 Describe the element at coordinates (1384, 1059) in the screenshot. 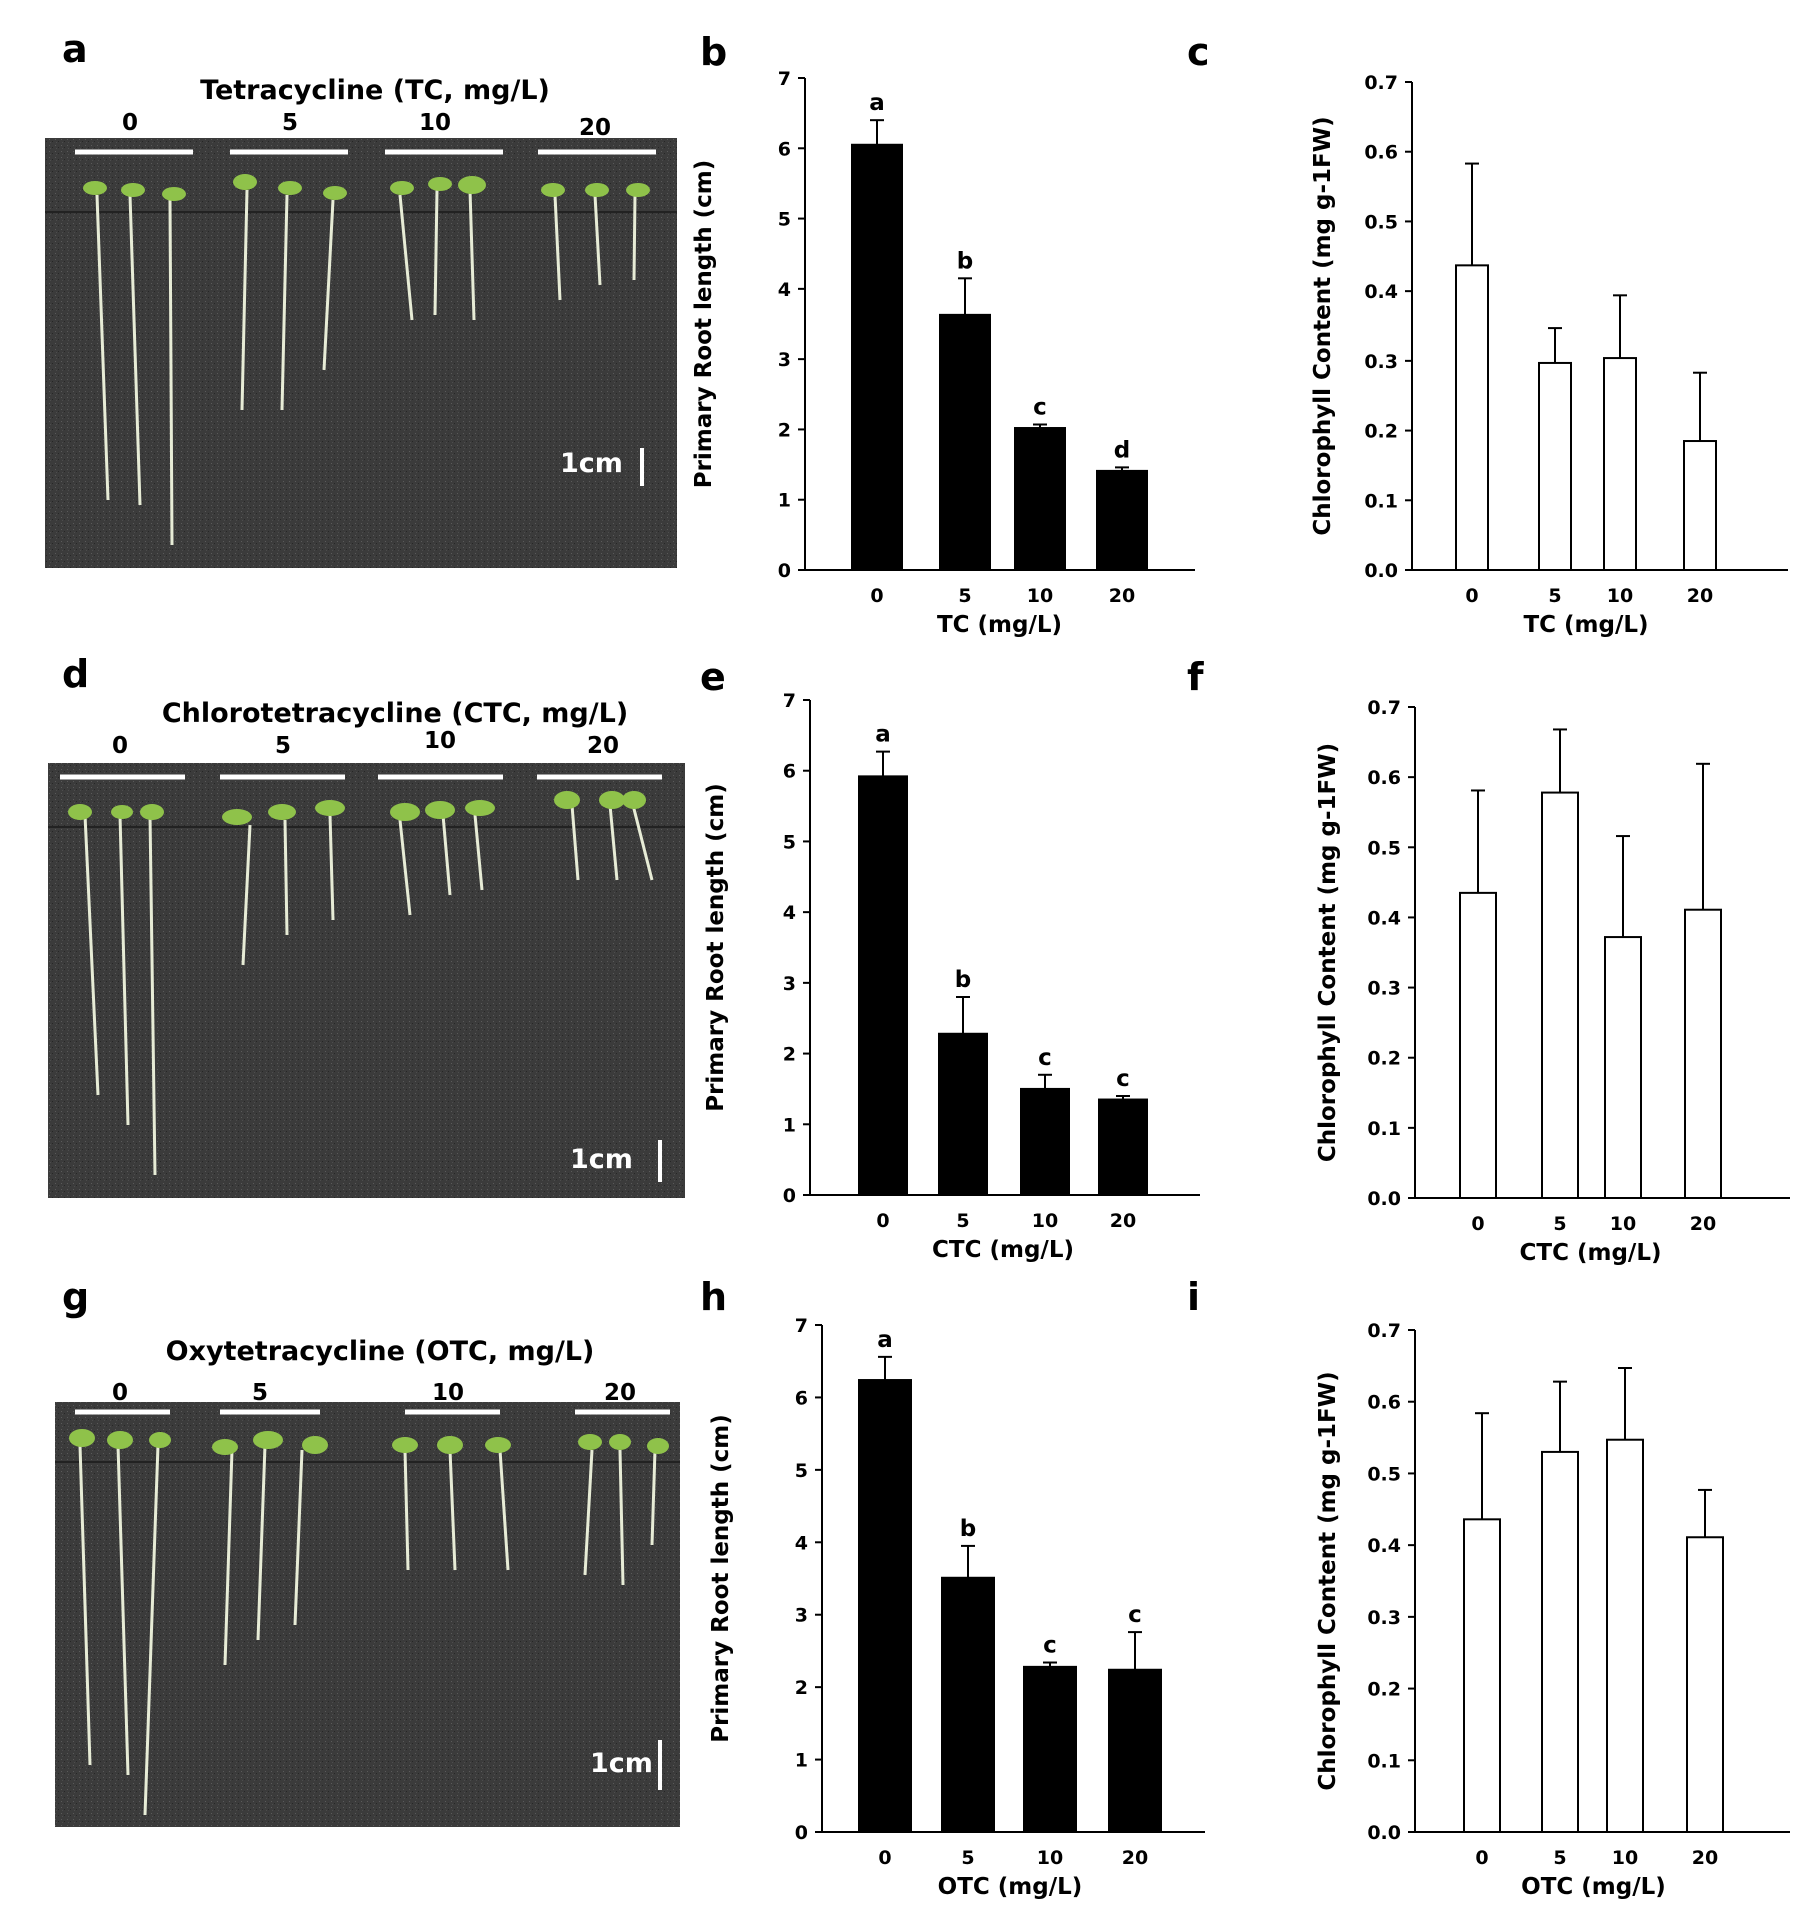

I see `y-tick-label: 0.2` at that location.